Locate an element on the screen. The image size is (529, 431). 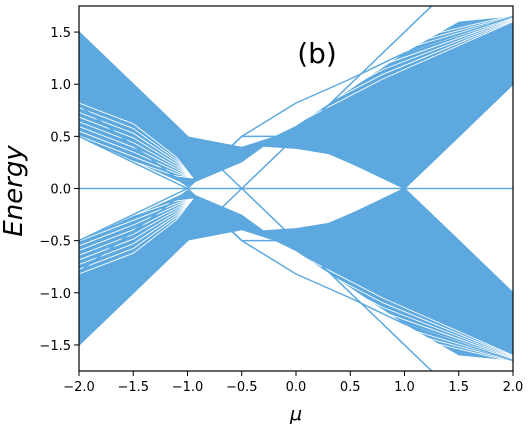
panel-label: (b) is located at coordinates (317, 53).